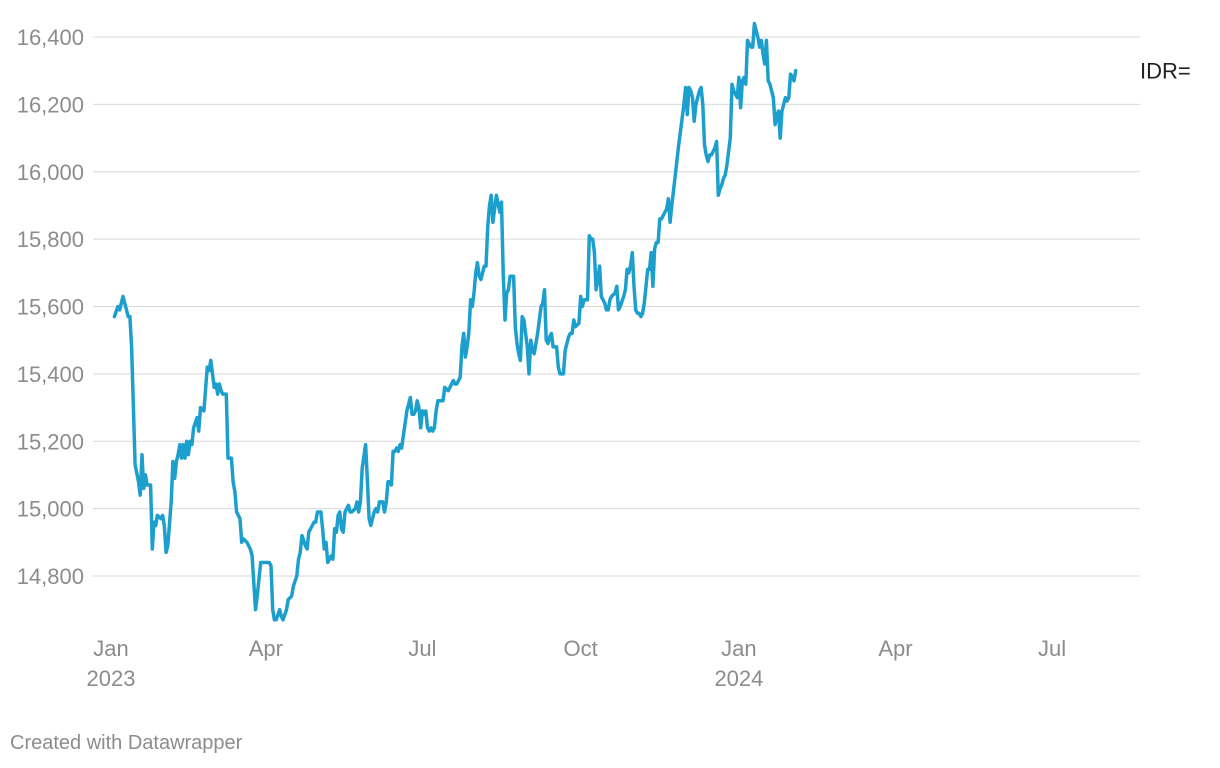 This screenshot has width=1220, height=768. Describe the element at coordinates (50, 37) in the screenshot. I see `y-tick-label: 16,400` at that location.